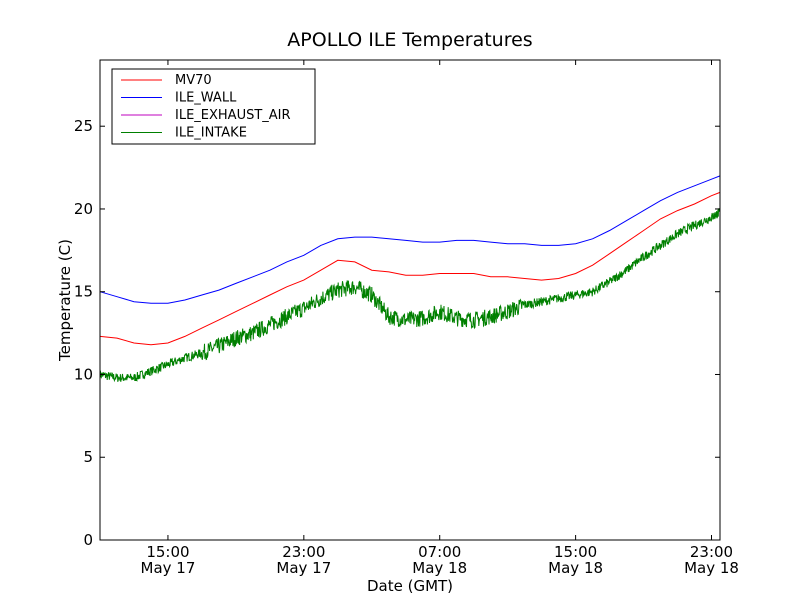 The width and height of the screenshot is (800, 600). What do you see at coordinates (83, 374) in the screenshot?
I see `y-tick-label: 10` at bounding box center [83, 374].